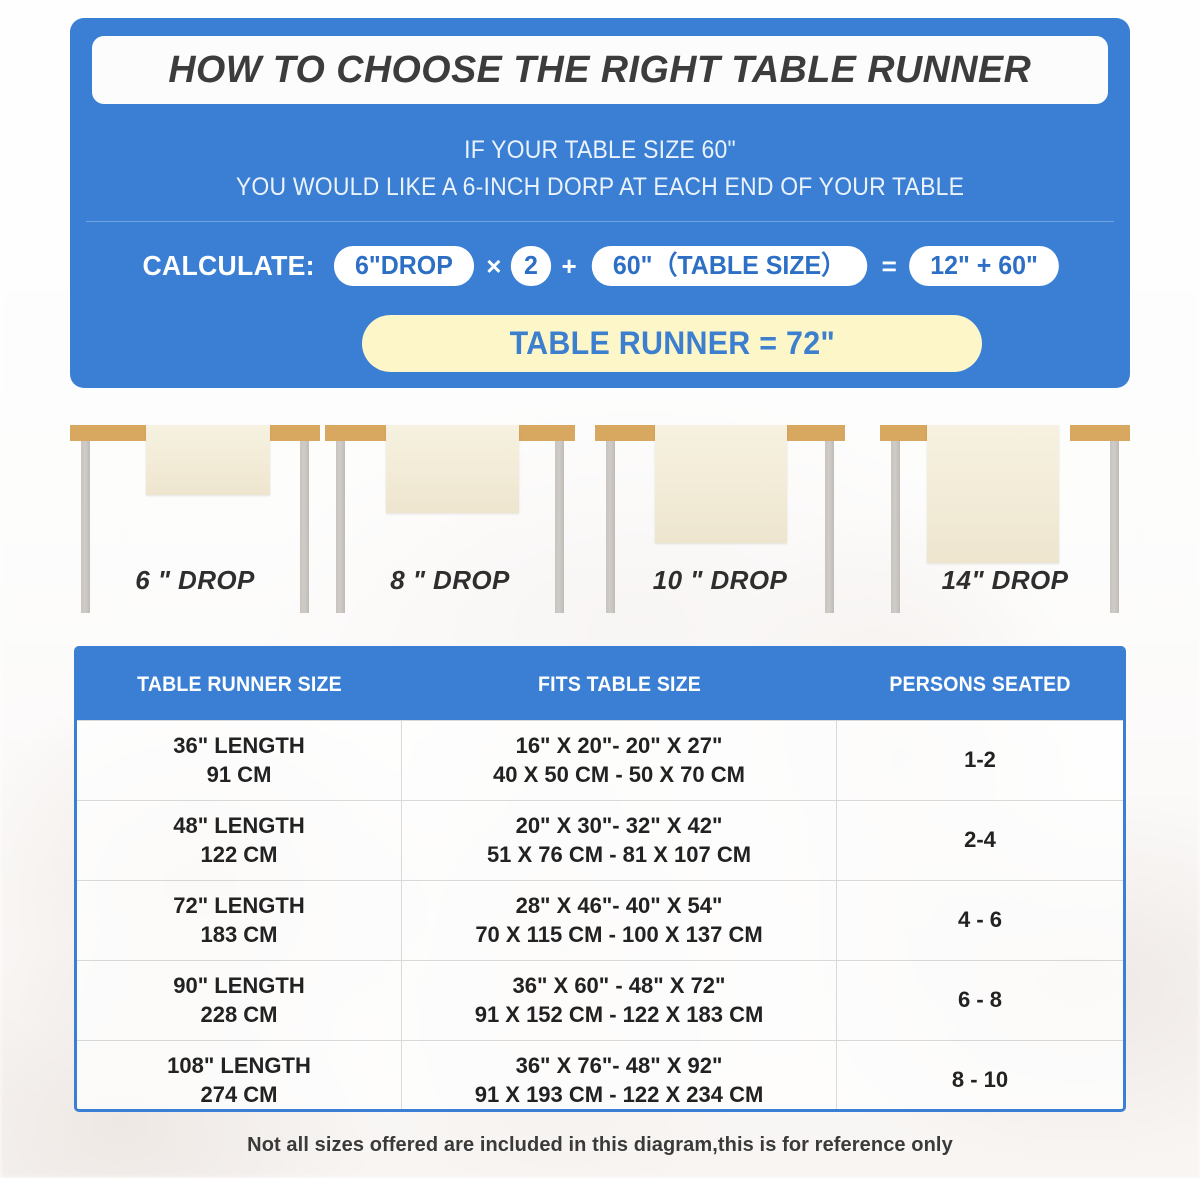 The height and width of the screenshot is (1178, 1200). I want to click on runner-cm: 91 CM, so click(239, 774).